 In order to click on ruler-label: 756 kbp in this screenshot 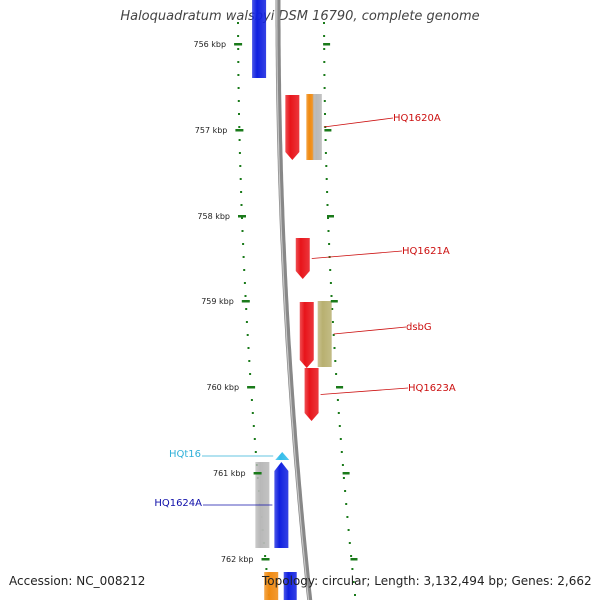, I will do `click(209, 44)`.